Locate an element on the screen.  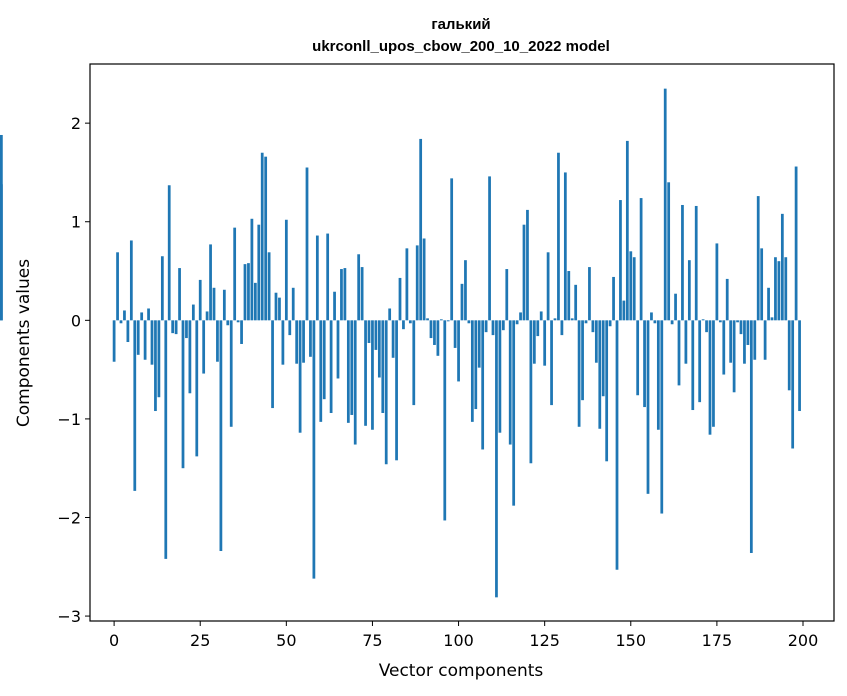
x-tick-label: 200 is located at coordinates (803, 640).